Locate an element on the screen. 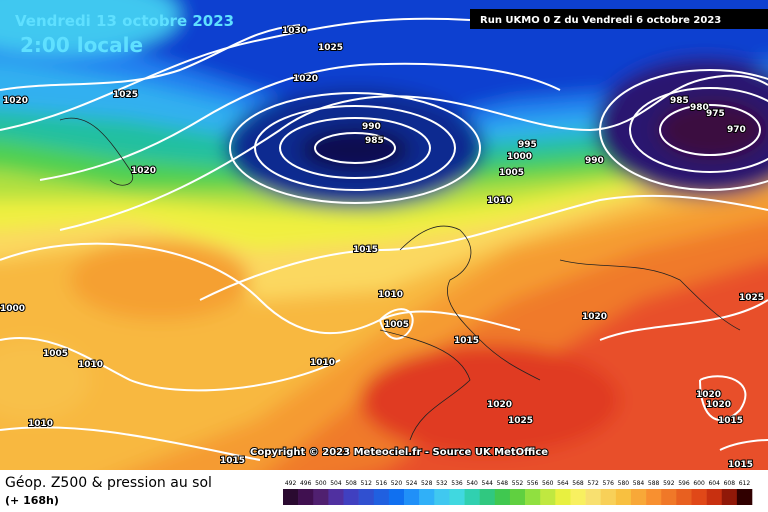  scale-label: 556 is located at coordinates (533, 483).